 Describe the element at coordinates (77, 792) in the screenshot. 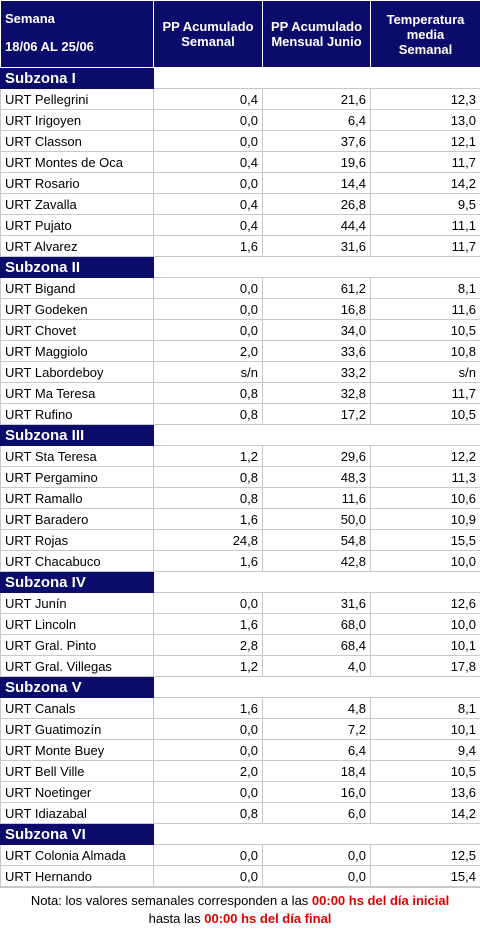

I see `station-name: URT Noetinger` at that location.